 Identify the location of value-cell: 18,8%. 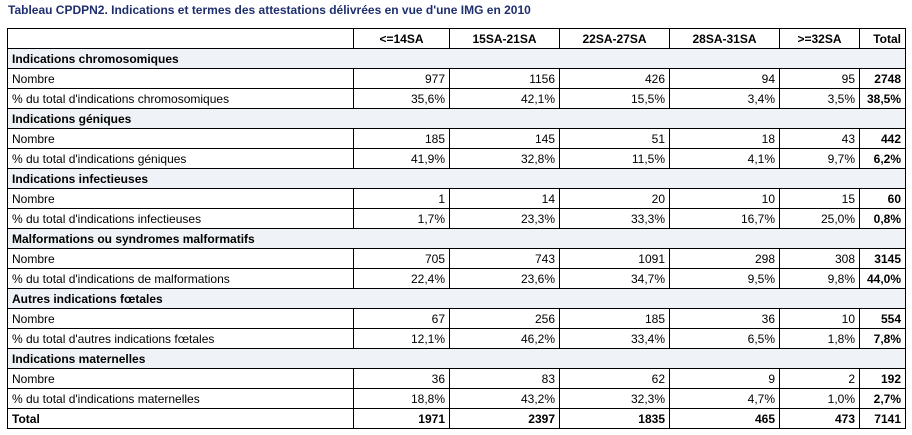
(401, 398).